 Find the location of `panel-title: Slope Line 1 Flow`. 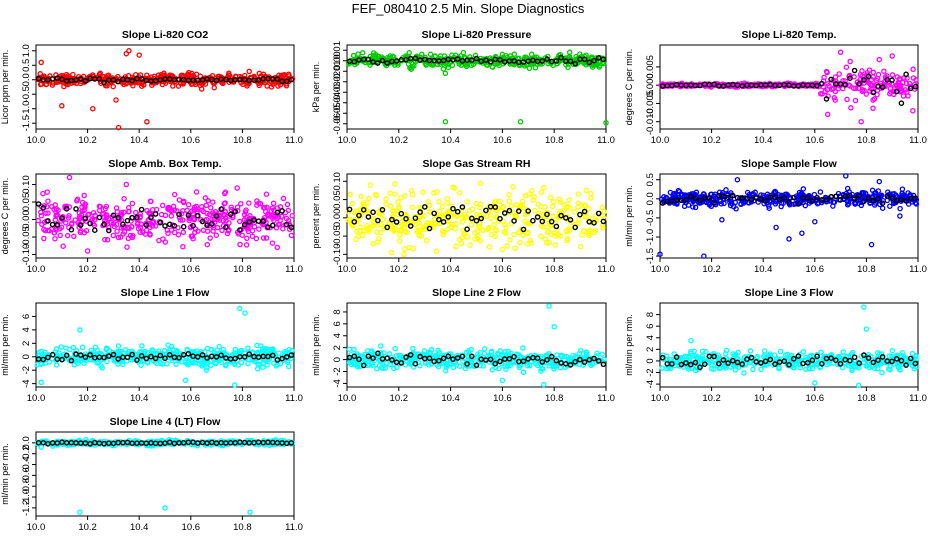

panel-title: Slope Line 1 Flow is located at coordinates (166, 293).